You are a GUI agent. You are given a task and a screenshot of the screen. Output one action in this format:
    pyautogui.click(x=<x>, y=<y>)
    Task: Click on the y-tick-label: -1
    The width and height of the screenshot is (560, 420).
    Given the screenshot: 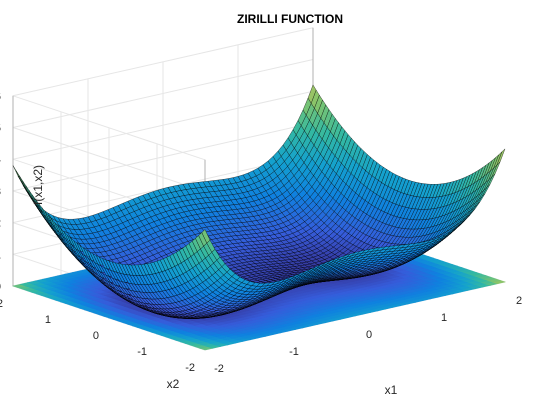 What is the action you would take?
    pyautogui.click(x=142, y=352)
    